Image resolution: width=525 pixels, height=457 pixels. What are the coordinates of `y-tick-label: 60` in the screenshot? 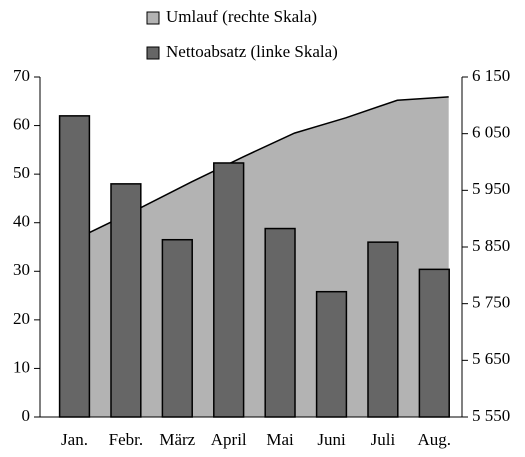 It's located at (21, 123).